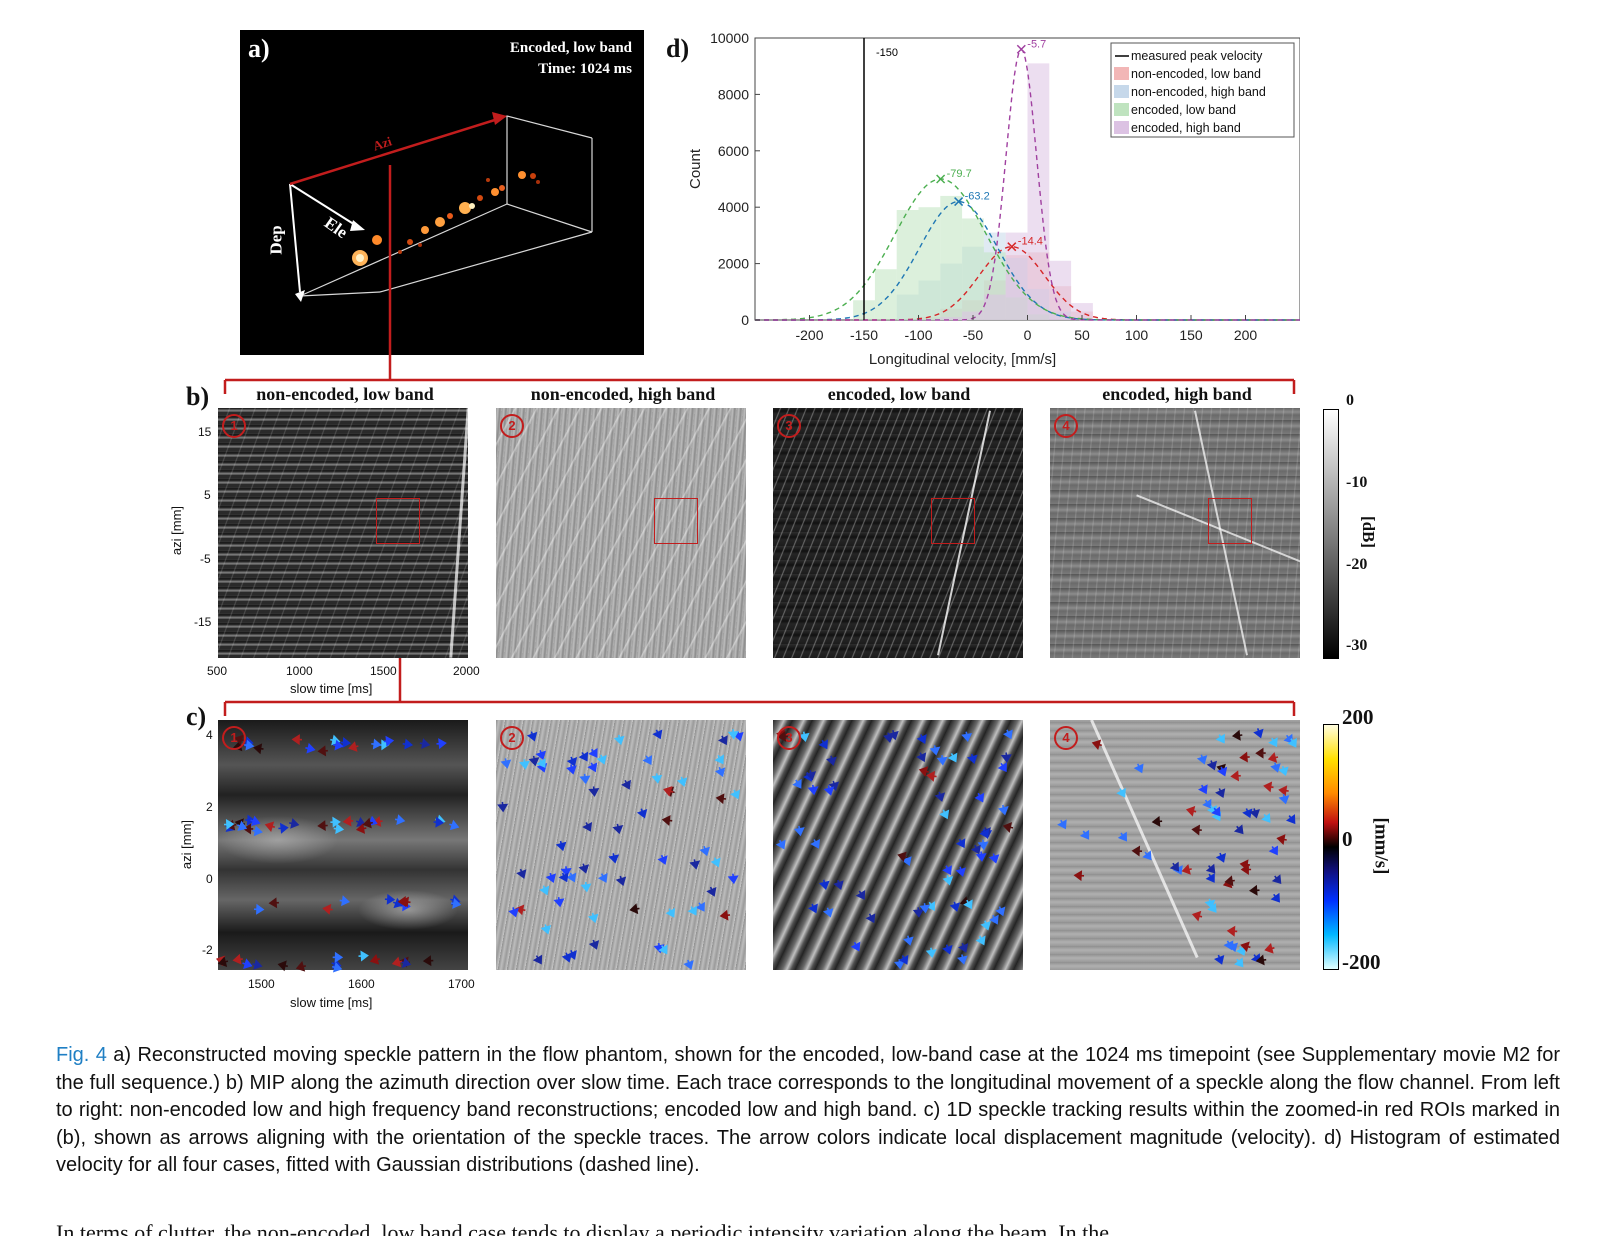 The height and width of the screenshot is (1236, 1606). Describe the element at coordinates (621, 845) in the screenshot. I see `tracking-image-noncoded-high` at that location.